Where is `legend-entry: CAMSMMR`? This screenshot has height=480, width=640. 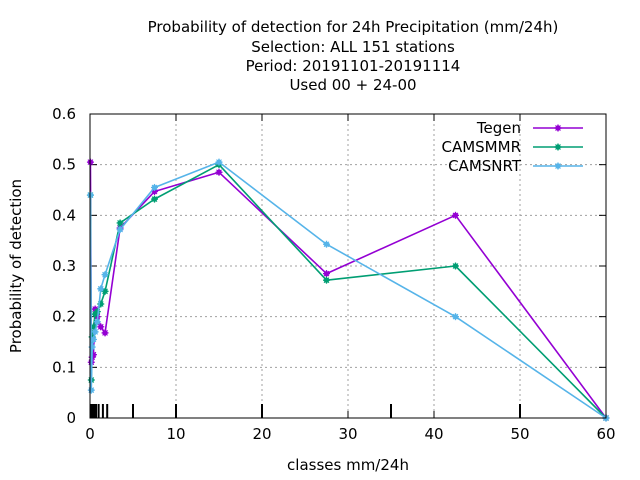 legend-entry: CAMSMMR is located at coordinates (512, 147).